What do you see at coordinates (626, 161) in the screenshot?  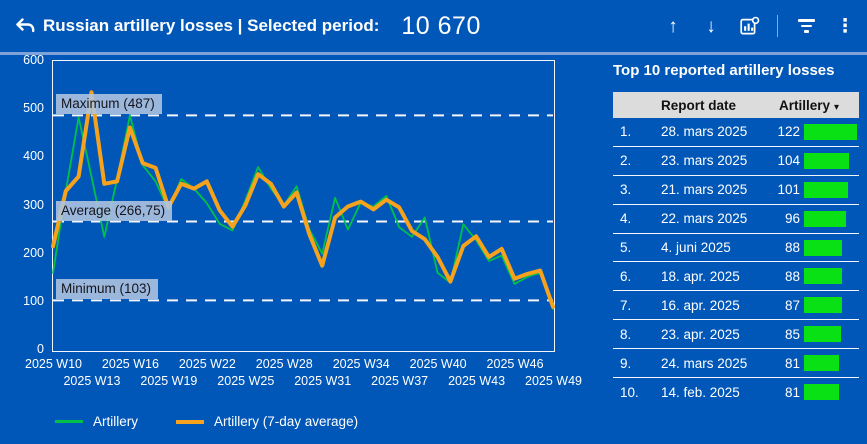 I see `row-rank: 2.` at bounding box center [626, 161].